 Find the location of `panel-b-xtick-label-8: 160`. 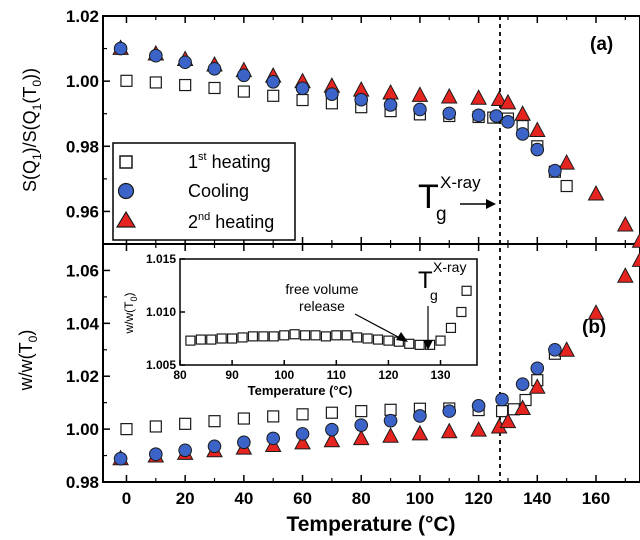

panel-b-xtick-label-8: 160 is located at coordinates (596, 498).